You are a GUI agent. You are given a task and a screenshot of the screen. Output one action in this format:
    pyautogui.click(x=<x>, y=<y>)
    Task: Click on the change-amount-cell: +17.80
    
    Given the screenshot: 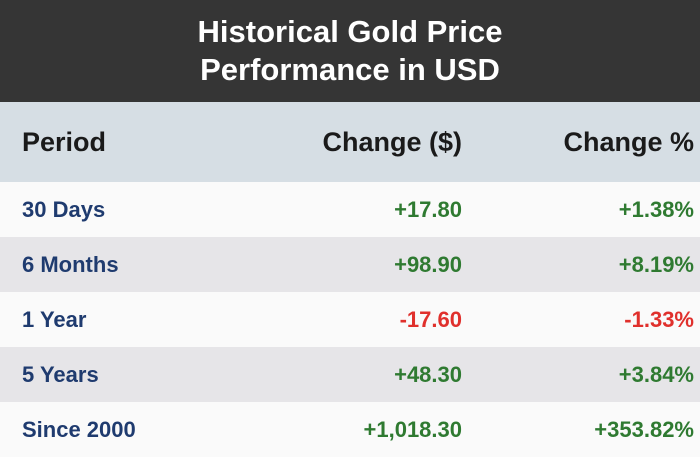 What is the action you would take?
    pyautogui.click(x=428, y=209)
    